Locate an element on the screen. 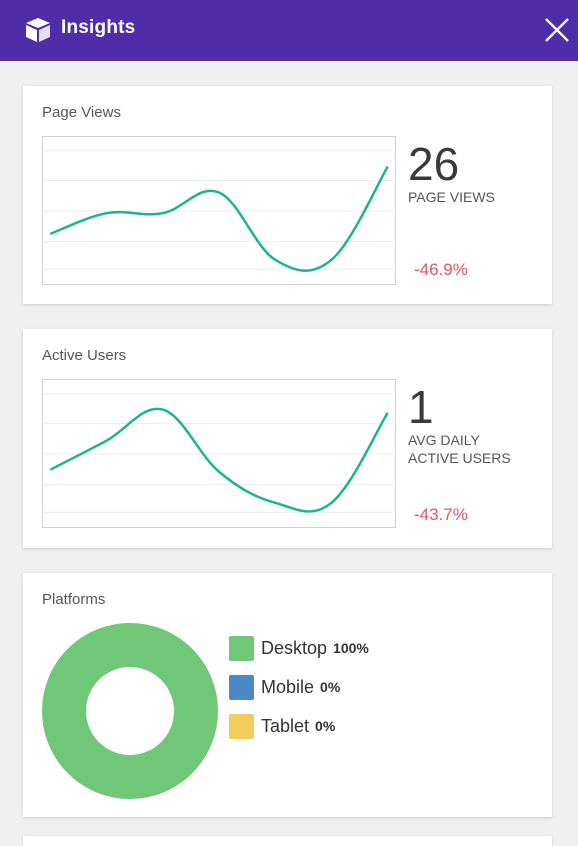 The height and width of the screenshot is (846, 578). cube-logo-icon is located at coordinates (38, 30).